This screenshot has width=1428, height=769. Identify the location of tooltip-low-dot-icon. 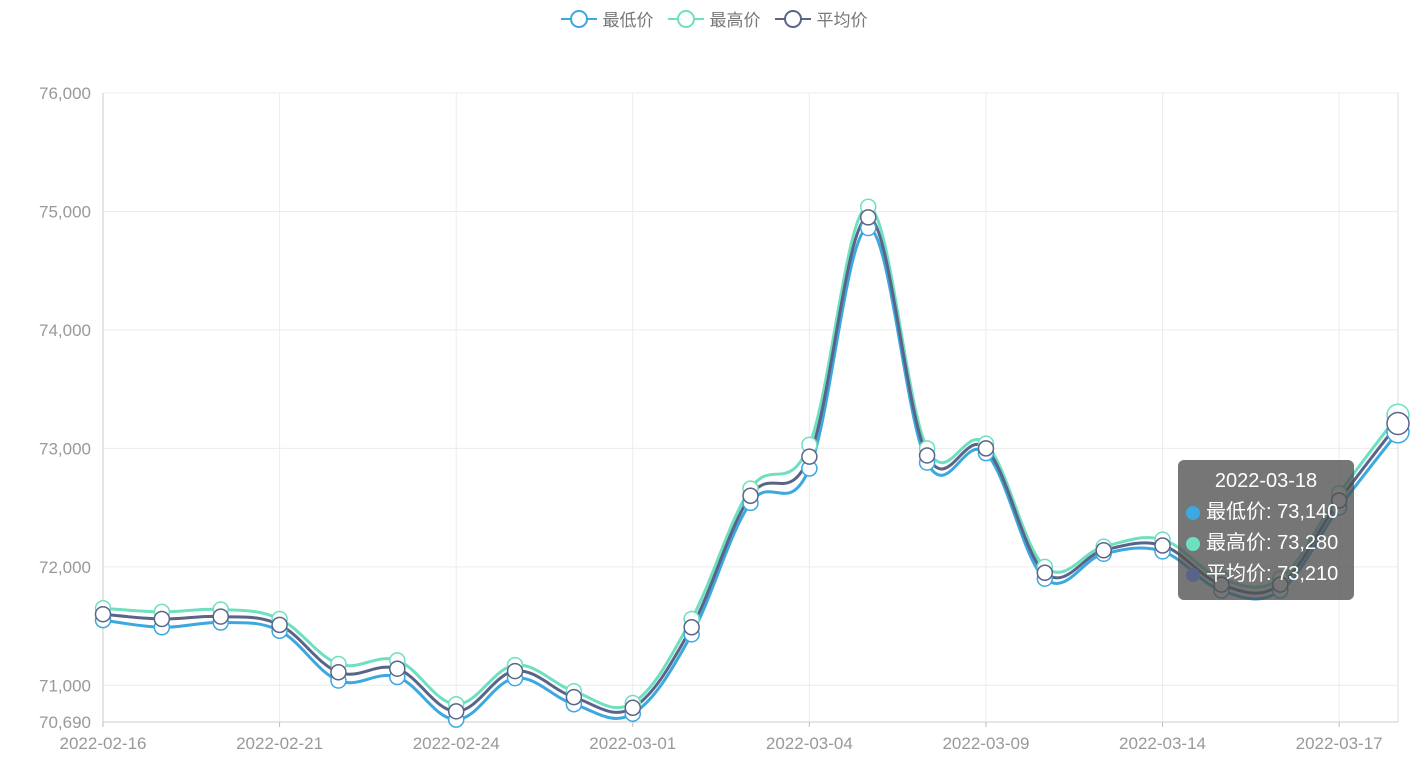
(1193, 512).